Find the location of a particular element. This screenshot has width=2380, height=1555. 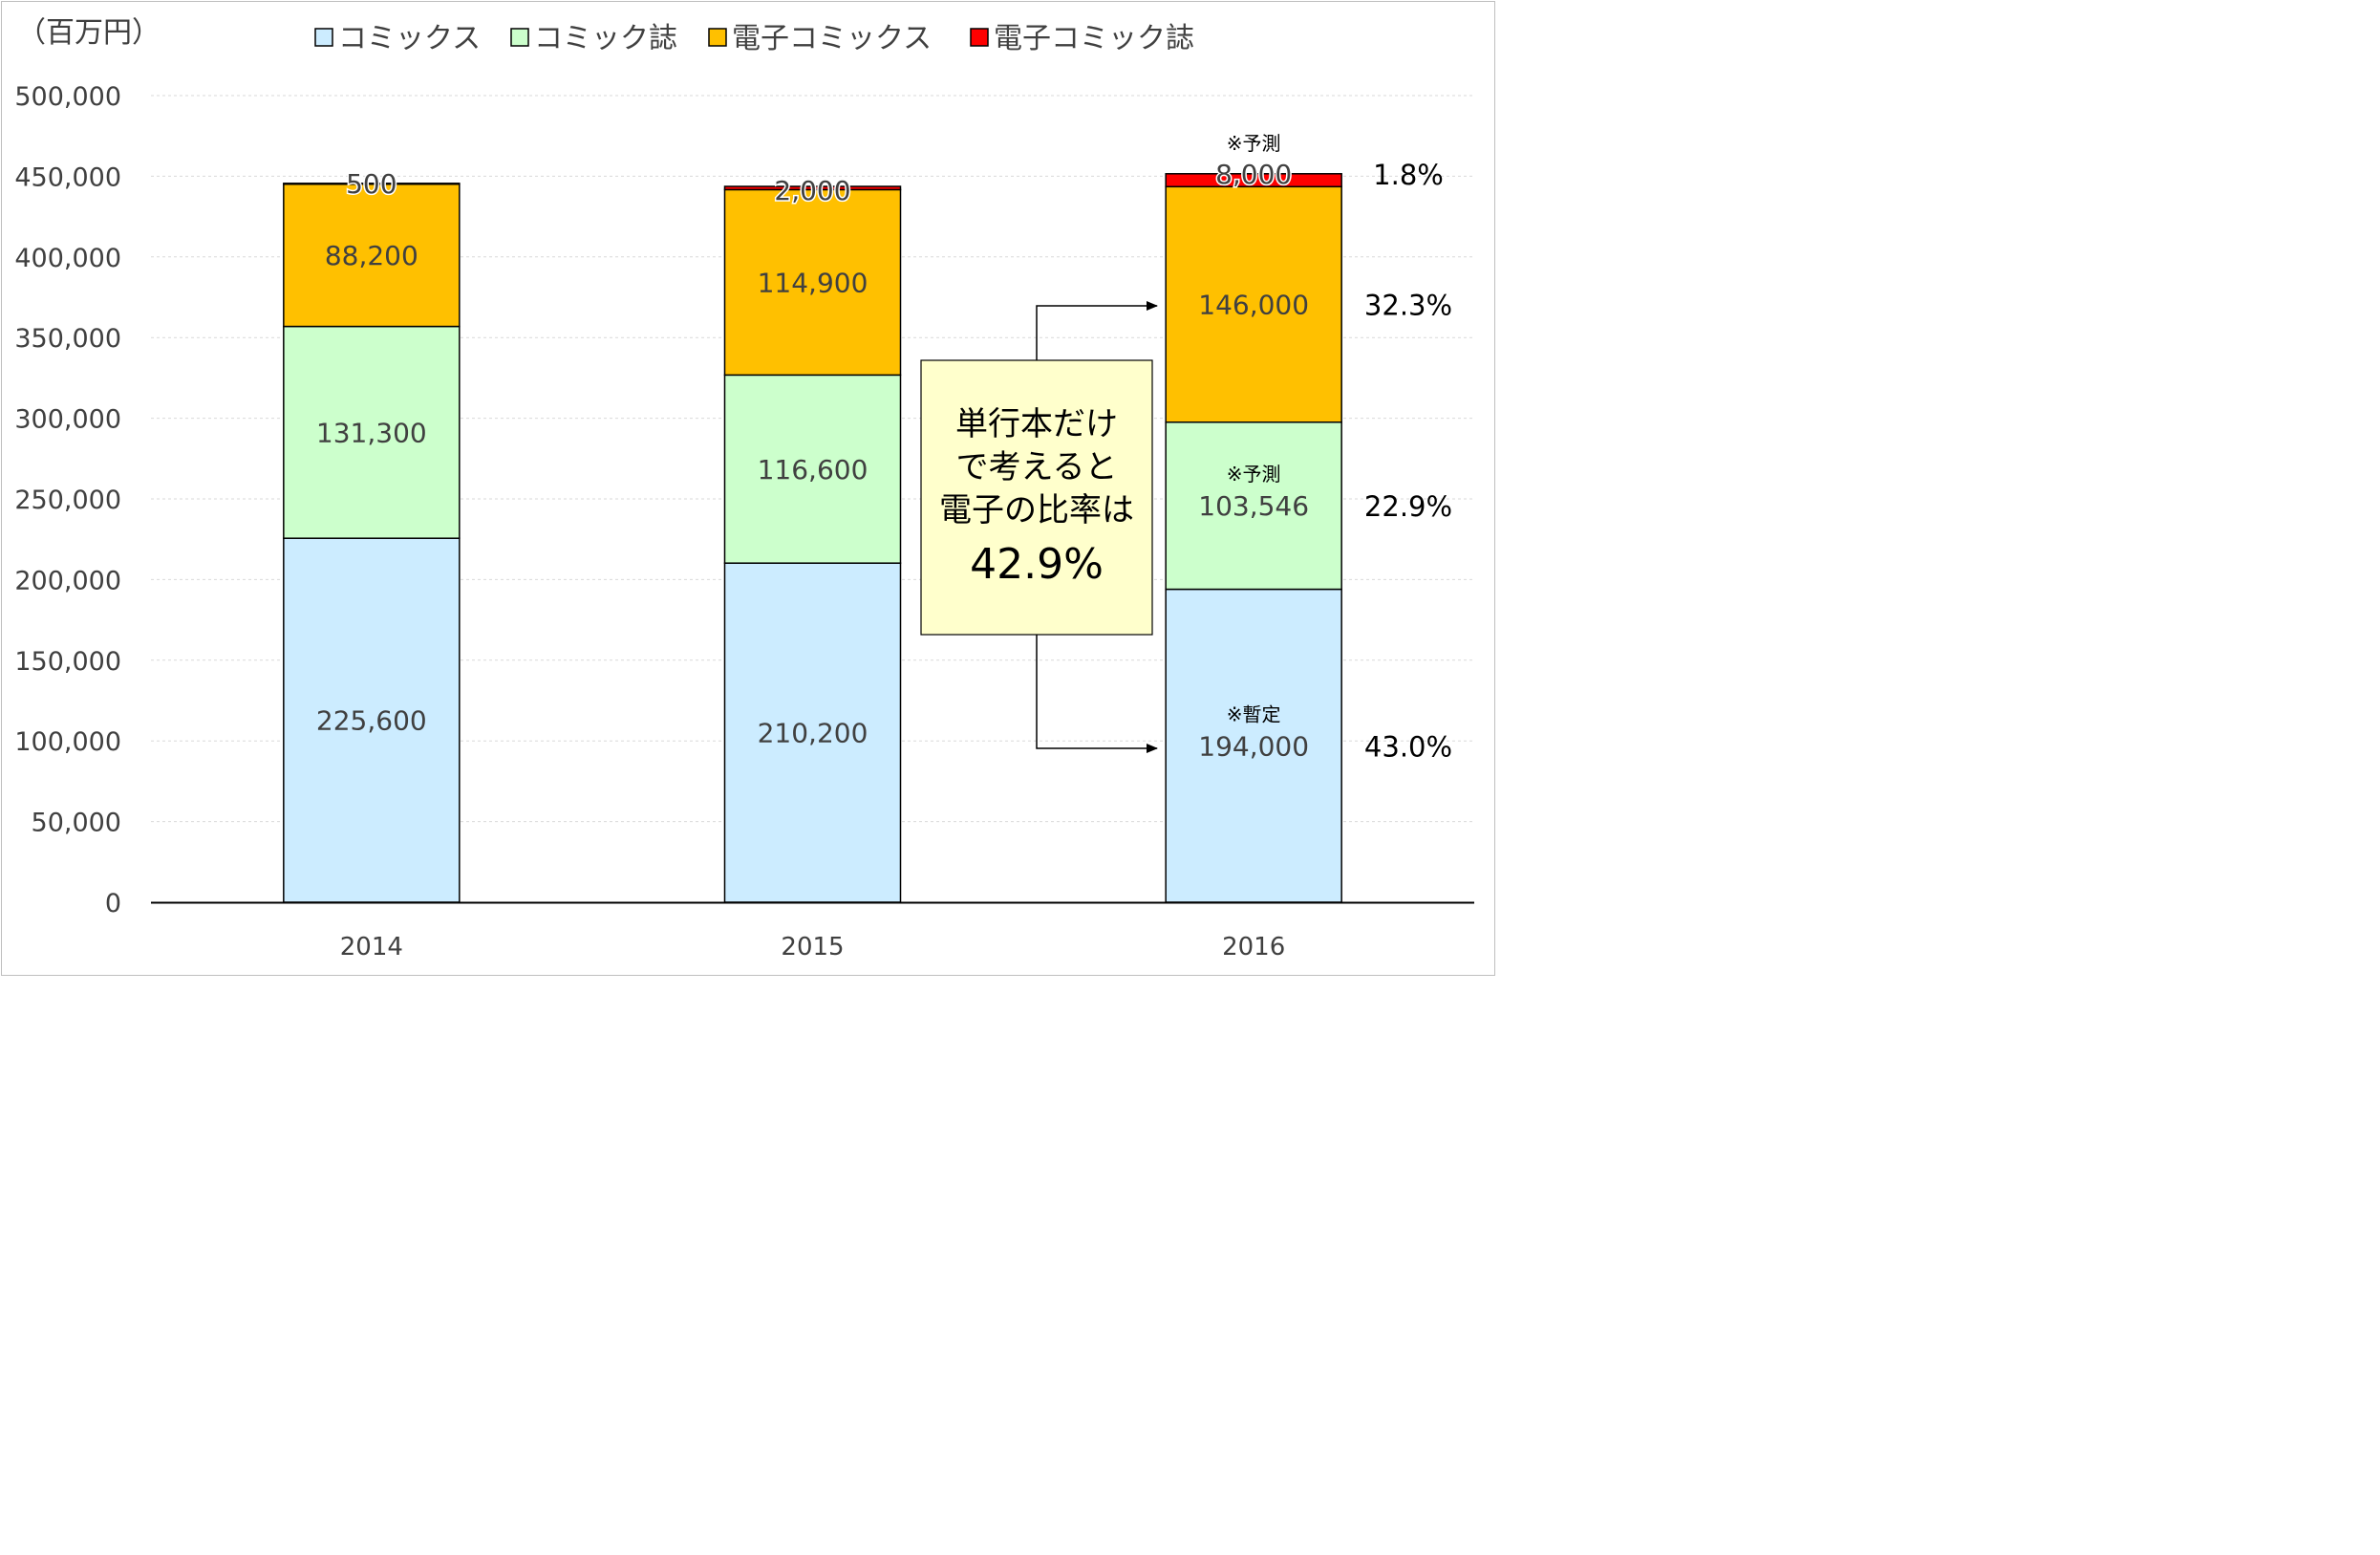

bar-value-label: 210,200 is located at coordinates (813, 733).